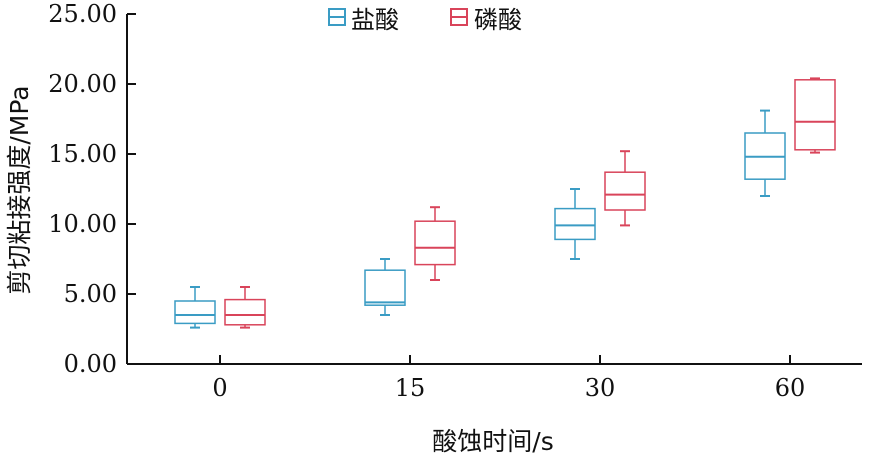 The width and height of the screenshot is (878, 459). What do you see at coordinates (19, 189) in the screenshot?
I see `y-axis-label: 剪切粘接强度/MPa` at bounding box center [19, 189].